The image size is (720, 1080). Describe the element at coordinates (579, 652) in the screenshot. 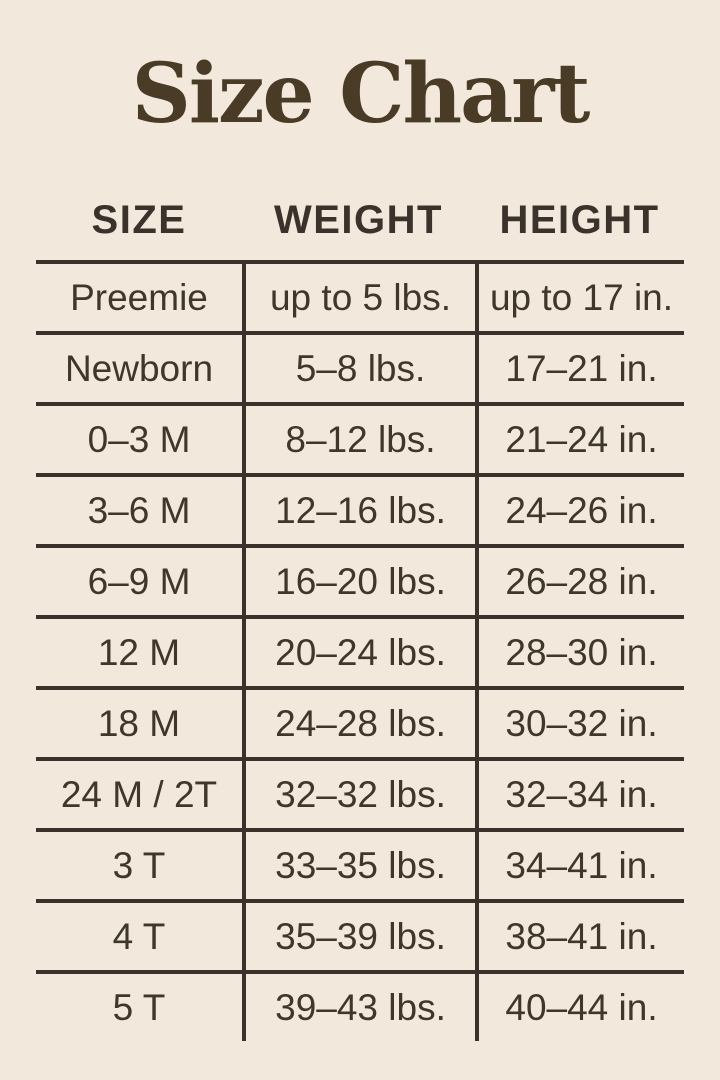

I see `height-cell: 28–30 in.` at that location.